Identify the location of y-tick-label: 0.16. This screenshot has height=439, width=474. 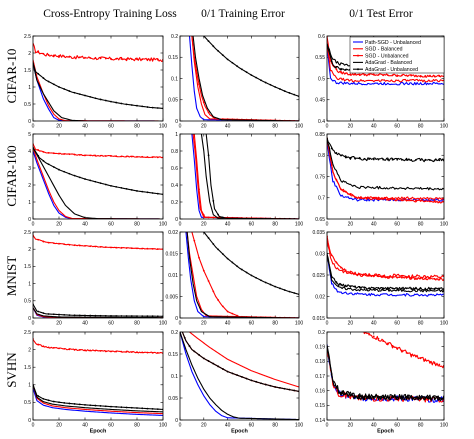
(320, 391).